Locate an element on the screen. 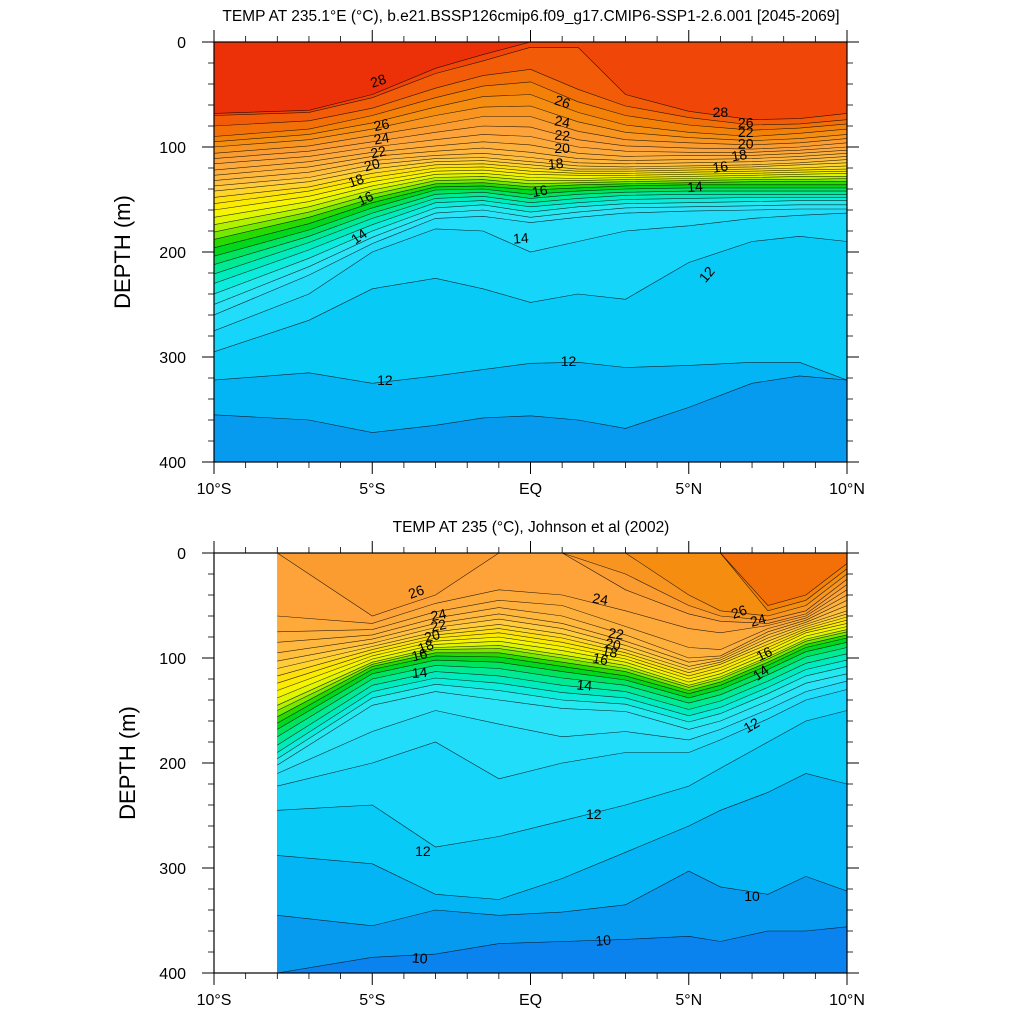  y-tick-label: 200 is located at coordinates (172, 253).